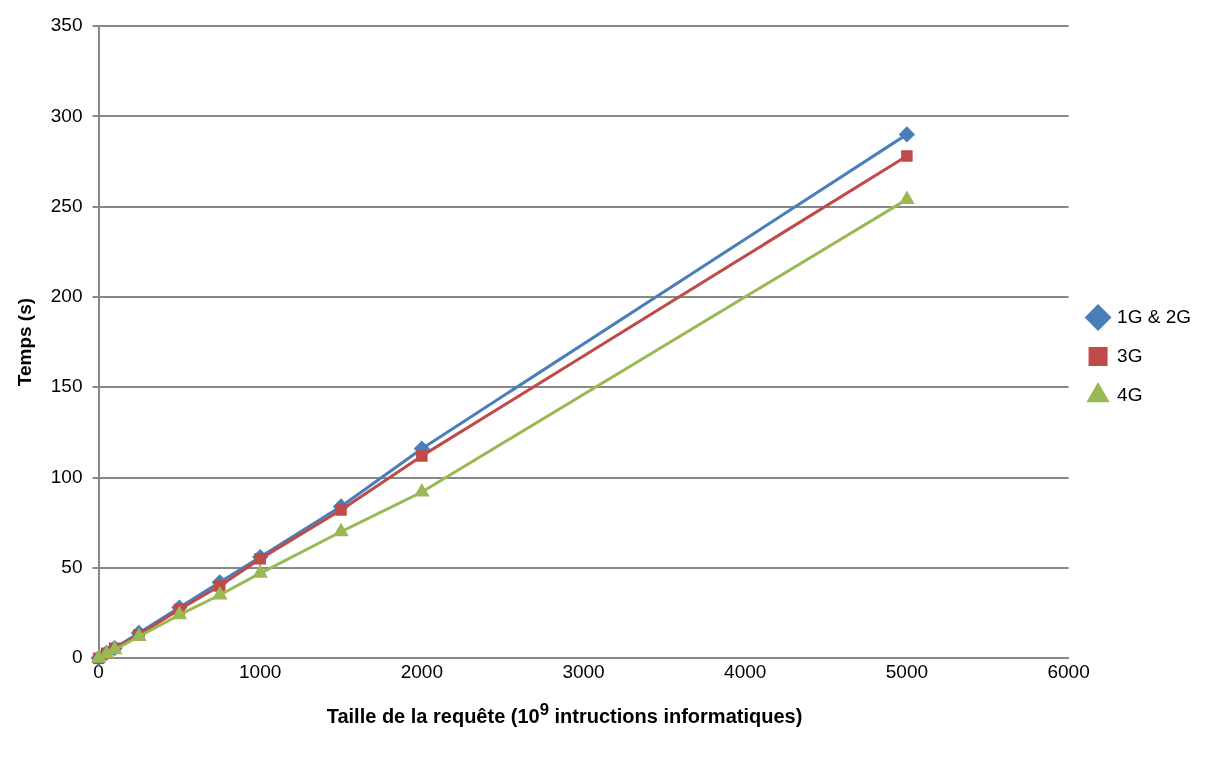 This screenshot has width=1211, height=757. I want to click on x-tick-label: 6000, so click(1068, 671).